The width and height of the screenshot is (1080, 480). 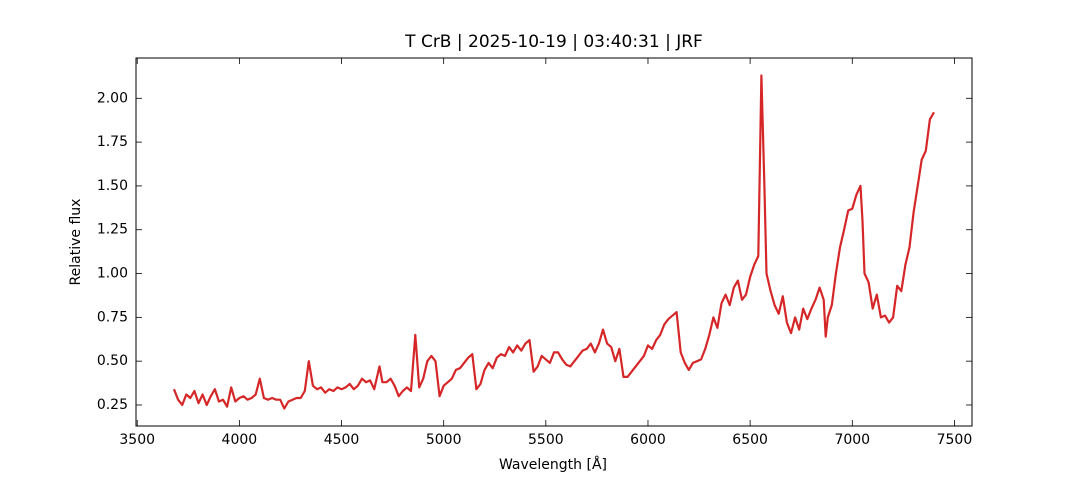 I want to click on y-tick-label: 0.50, so click(x=112, y=361).